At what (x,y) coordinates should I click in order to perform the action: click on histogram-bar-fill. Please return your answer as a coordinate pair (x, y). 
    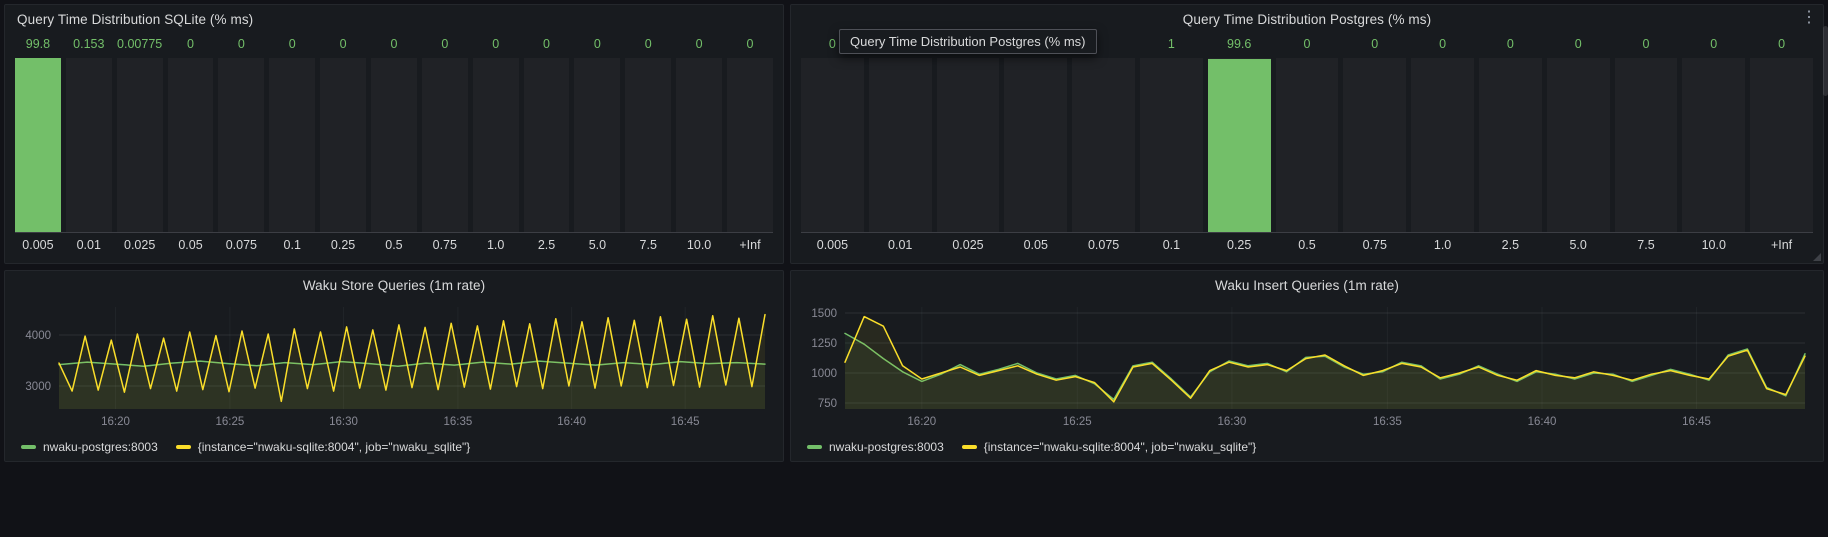
    Looking at the image, I should click on (38, 145).